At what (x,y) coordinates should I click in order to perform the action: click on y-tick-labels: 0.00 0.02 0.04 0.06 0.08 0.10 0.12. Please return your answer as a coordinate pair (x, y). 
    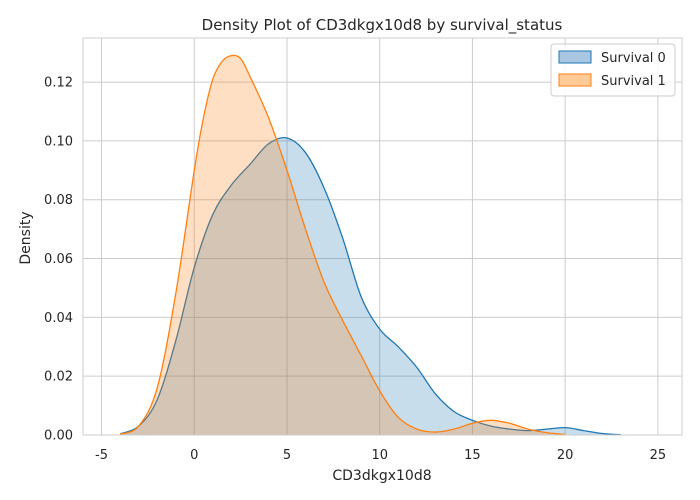
    Looking at the image, I should click on (58, 260).